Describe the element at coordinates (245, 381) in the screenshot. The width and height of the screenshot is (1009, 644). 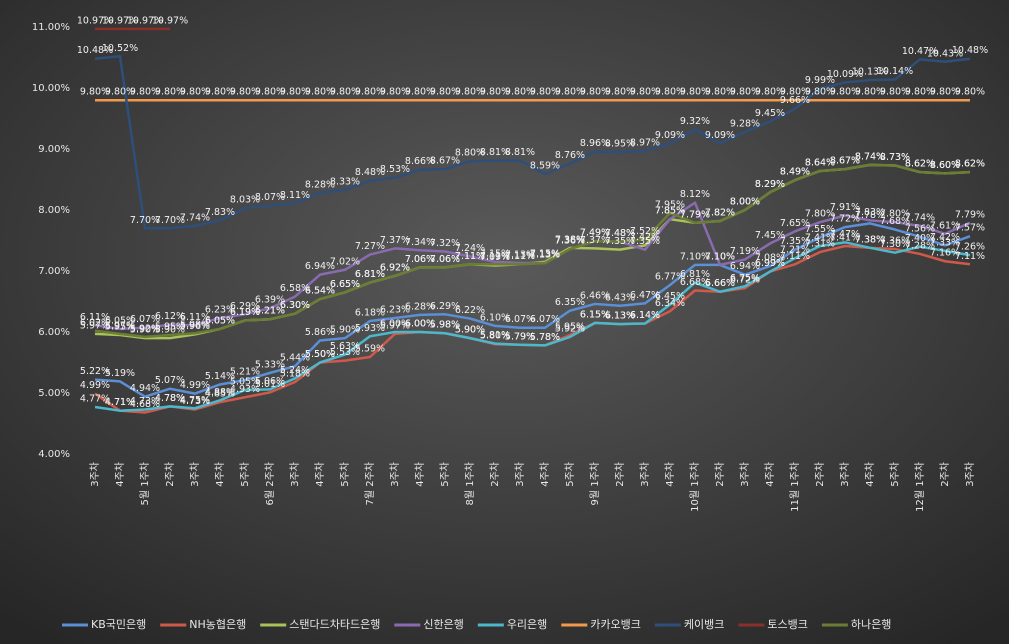
I see `data-label: 5.05%` at that location.